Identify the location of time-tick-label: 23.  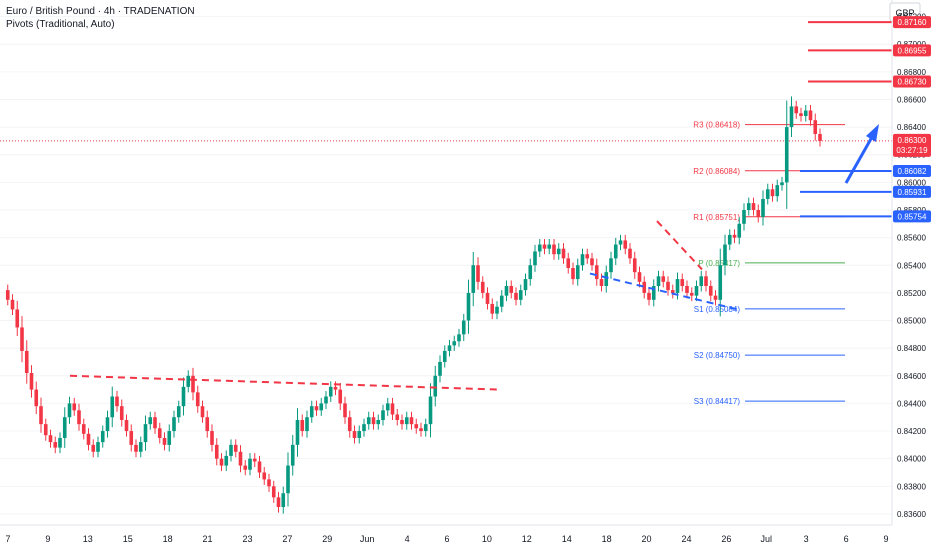
(247, 539).